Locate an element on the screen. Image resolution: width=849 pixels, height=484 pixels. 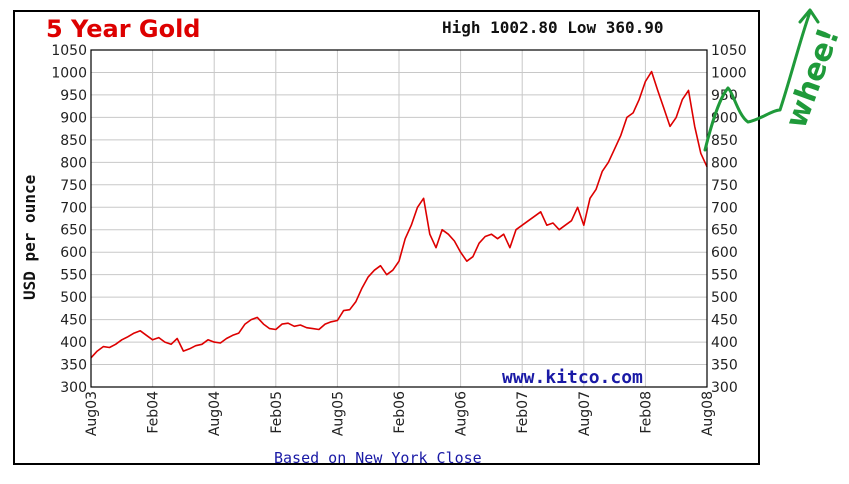
x-tick-label: Aug06 is located at coordinates (462, 413).